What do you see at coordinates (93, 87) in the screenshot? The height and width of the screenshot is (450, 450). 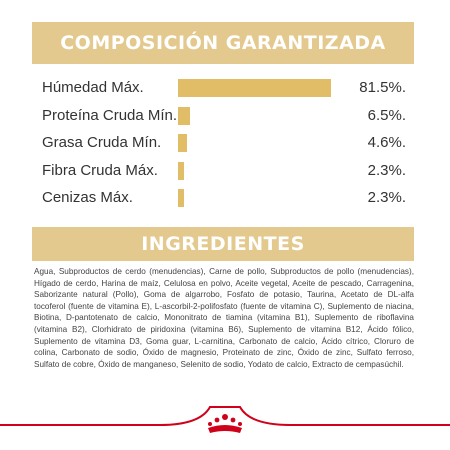 I see `composition-label: Húmedad Máx.` at bounding box center [93, 87].